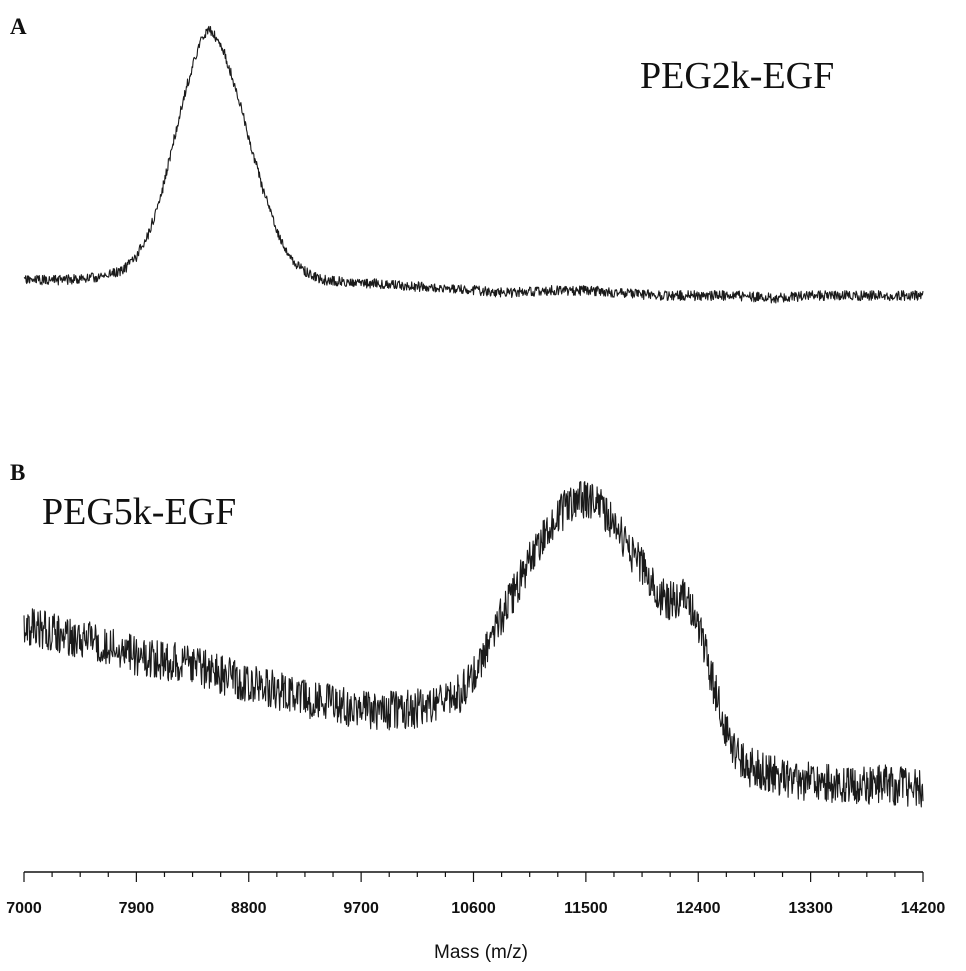 This screenshot has width=966, height=971. What do you see at coordinates (249, 908) in the screenshot?
I see `x-tick-label: 8800` at bounding box center [249, 908].